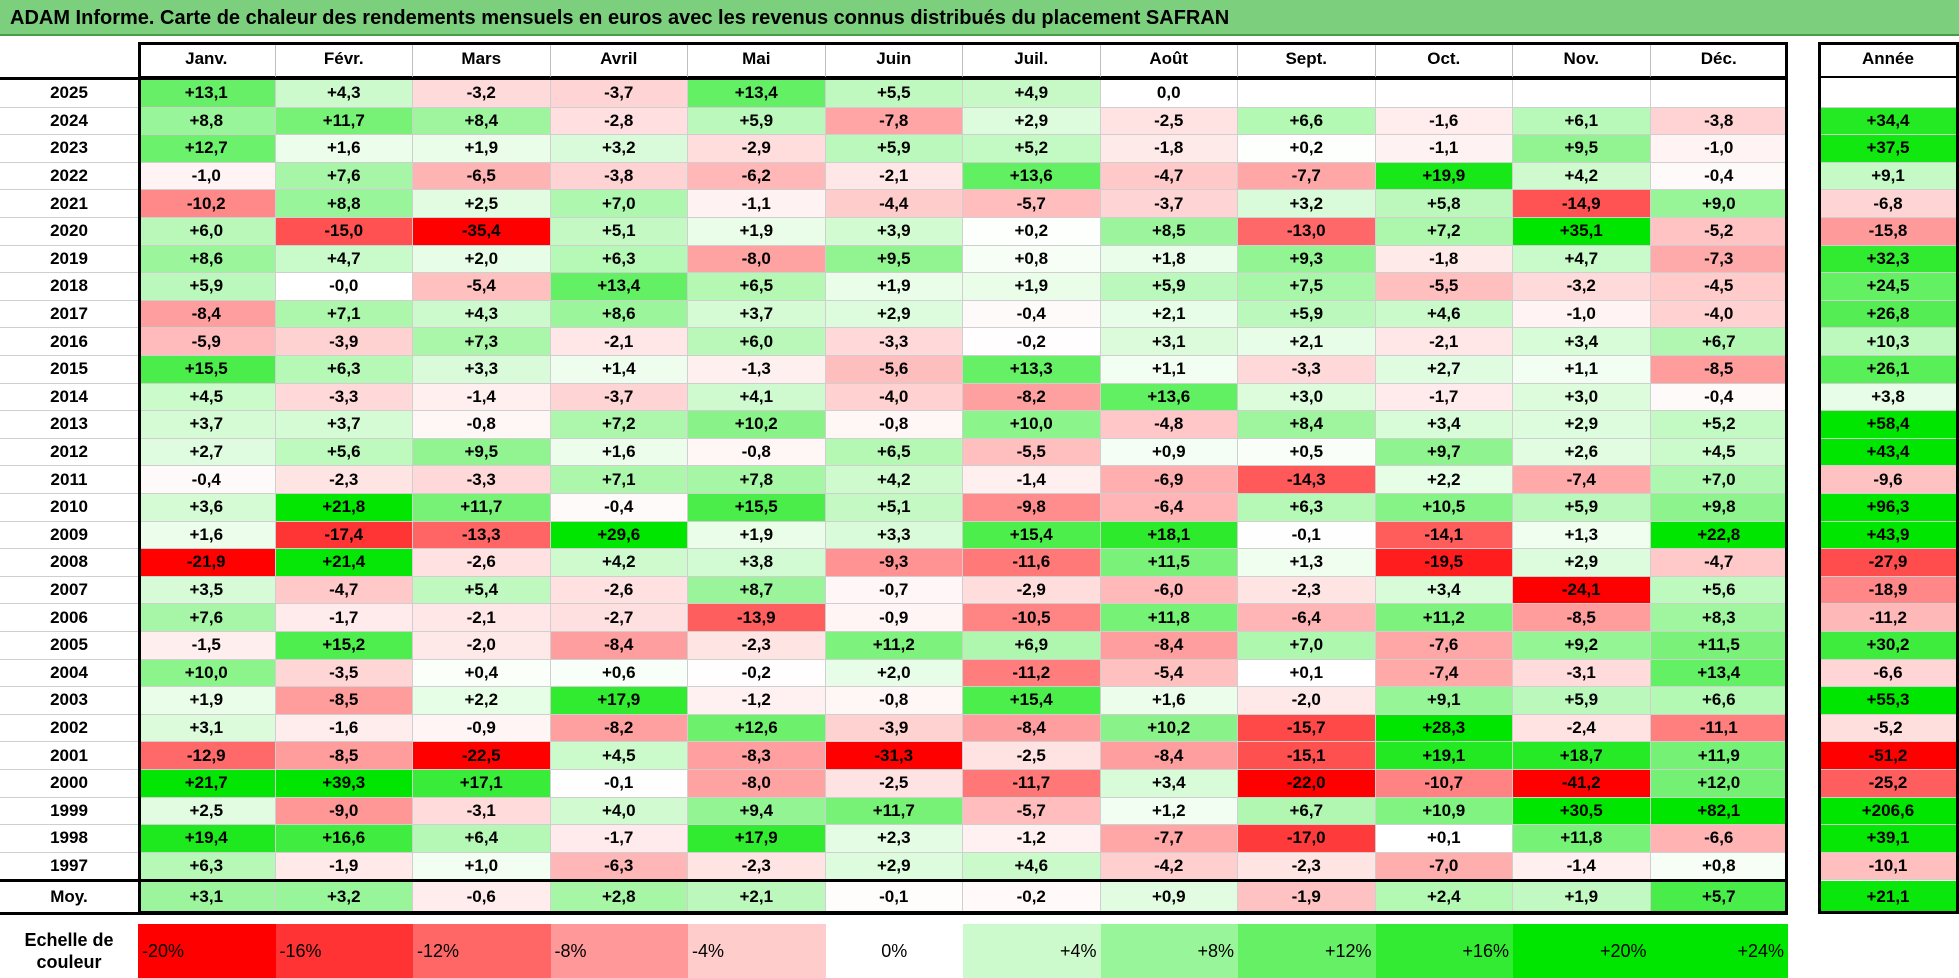  What do you see at coordinates (757, 590) in the screenshot?
I see `heatmap-cell: +8,7` at bounding box center [757, 590].